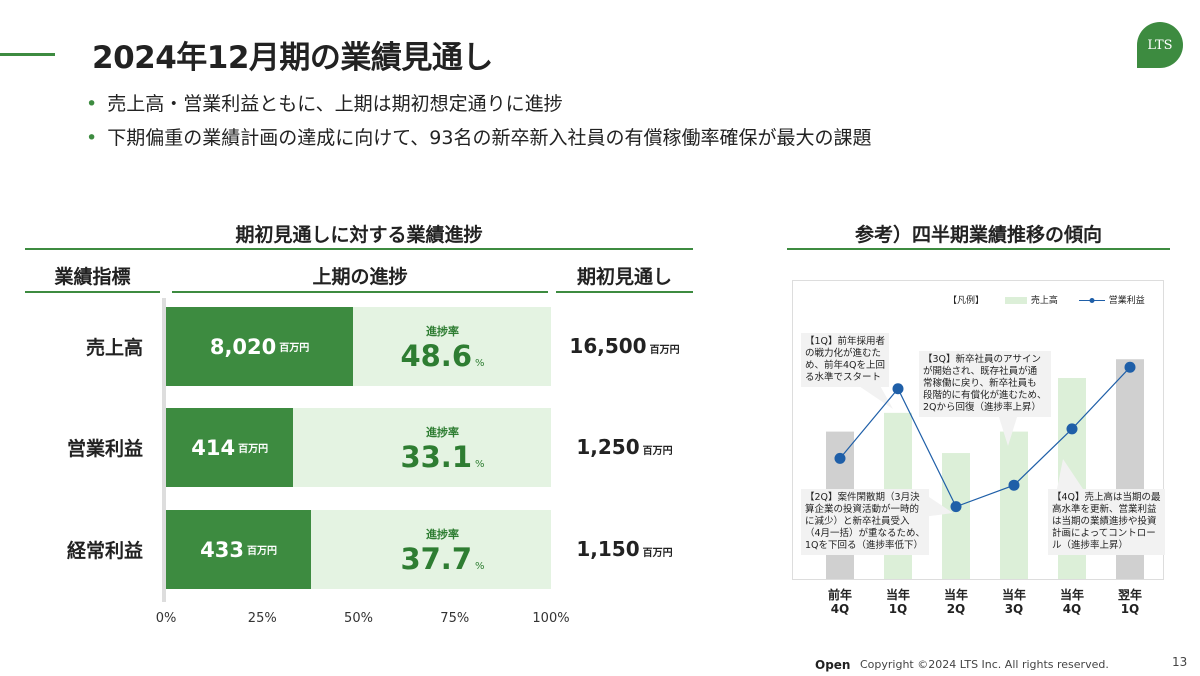 The image size is (1200, 676). Describe the element at coordinates (92, 277) in the screenshot. I see `col-head-indicator: 業績指標` at that location.